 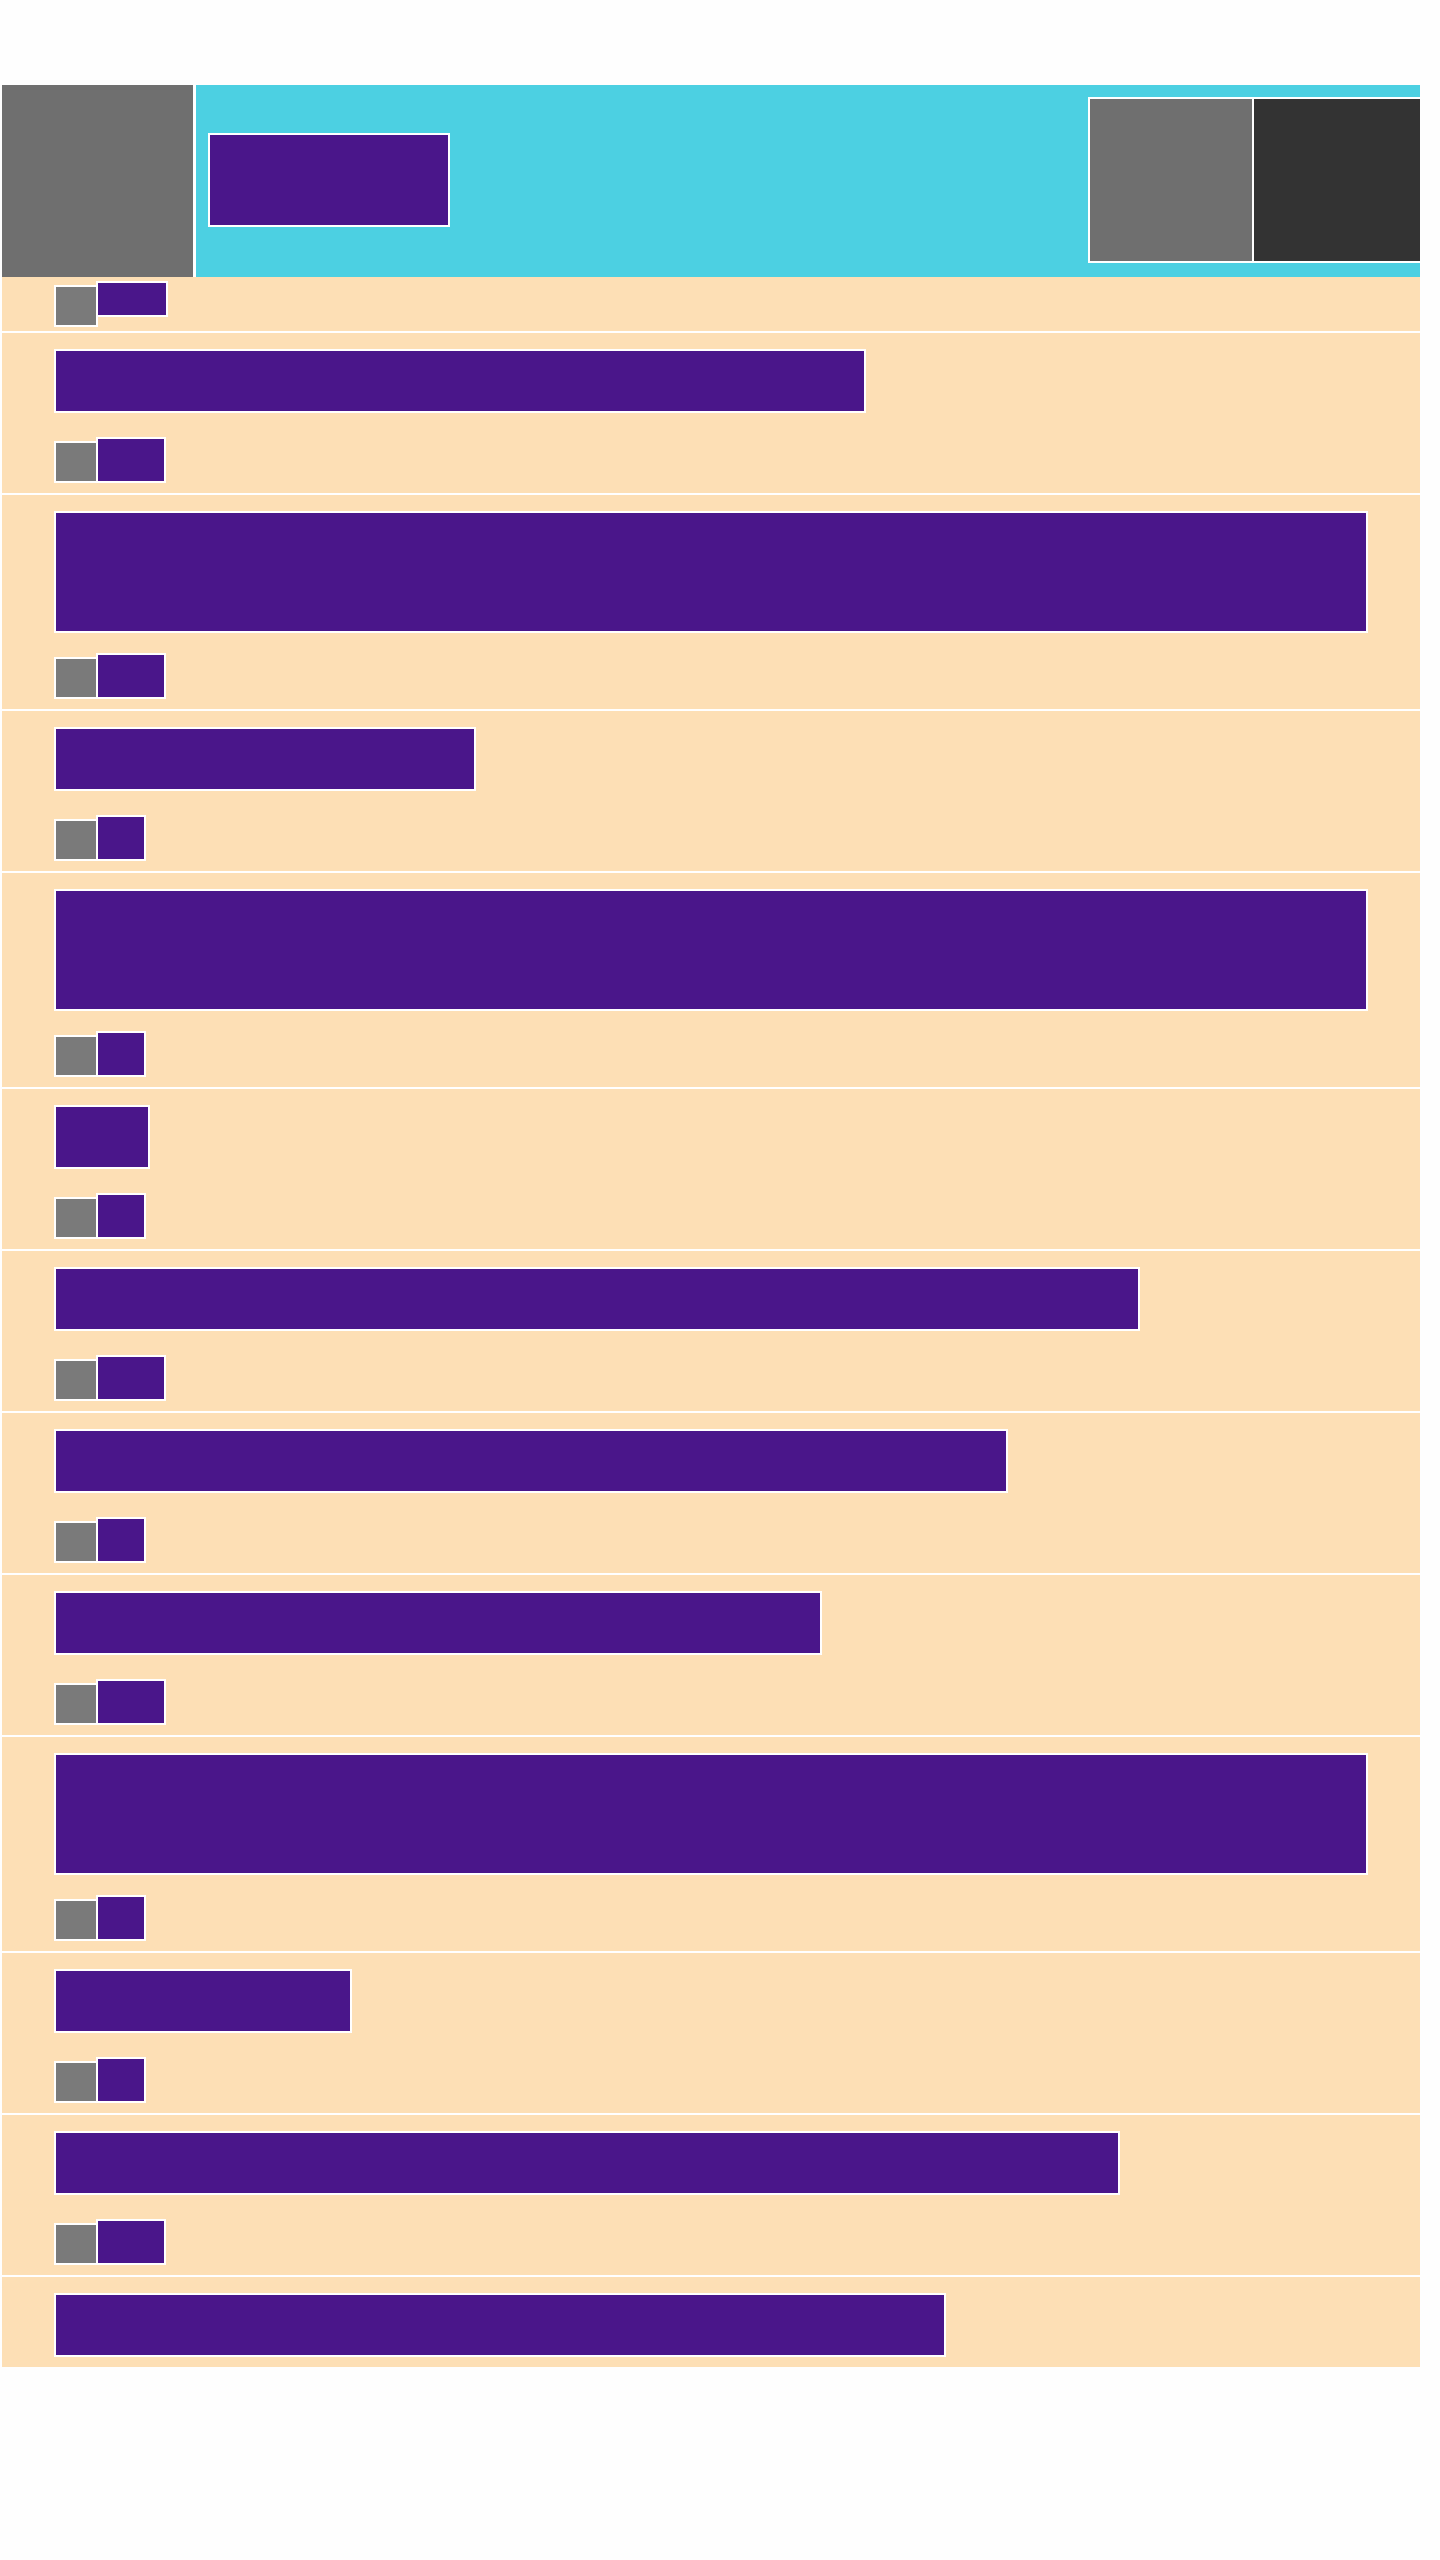 What do you see at coordinates (711, 181) in the screenshot?
I see `app-header` at bounding box center [711, 181].